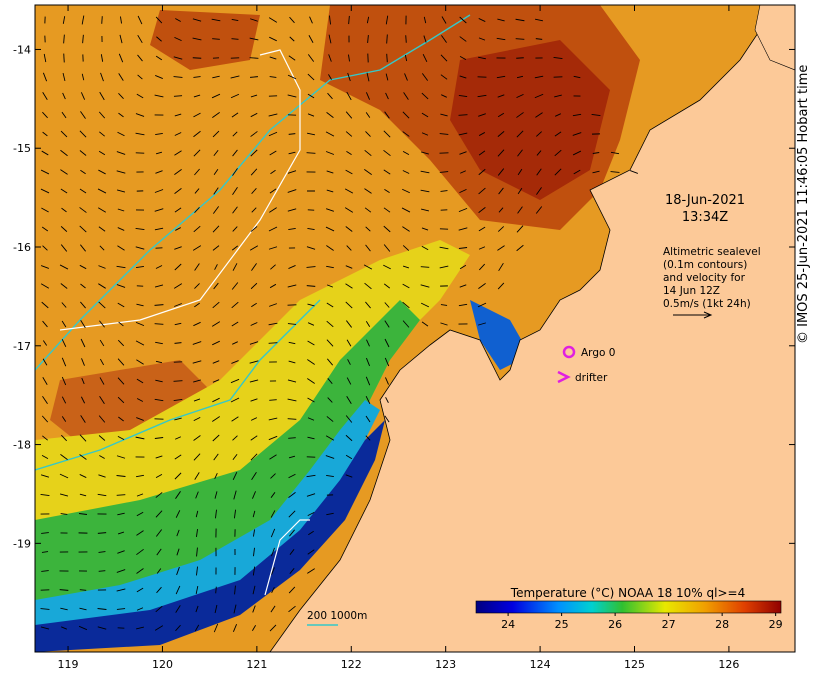 The height and width of the screenshot is (680, 820). What do you see at coordinates (337, 618) in the screenshot?
I see `depth-legend: 200 1000m` at bounding box center [337, 618].